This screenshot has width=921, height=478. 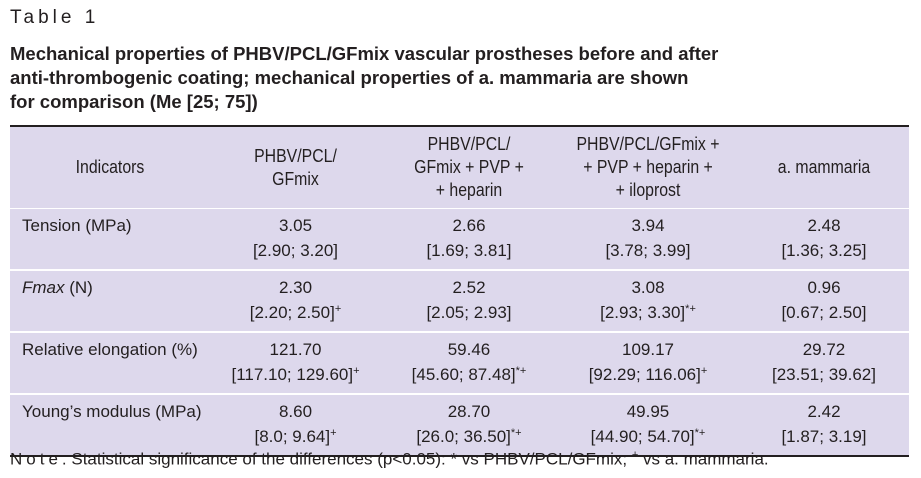 I want to click on cell-median: 109.17, so click(x=648, y=349).